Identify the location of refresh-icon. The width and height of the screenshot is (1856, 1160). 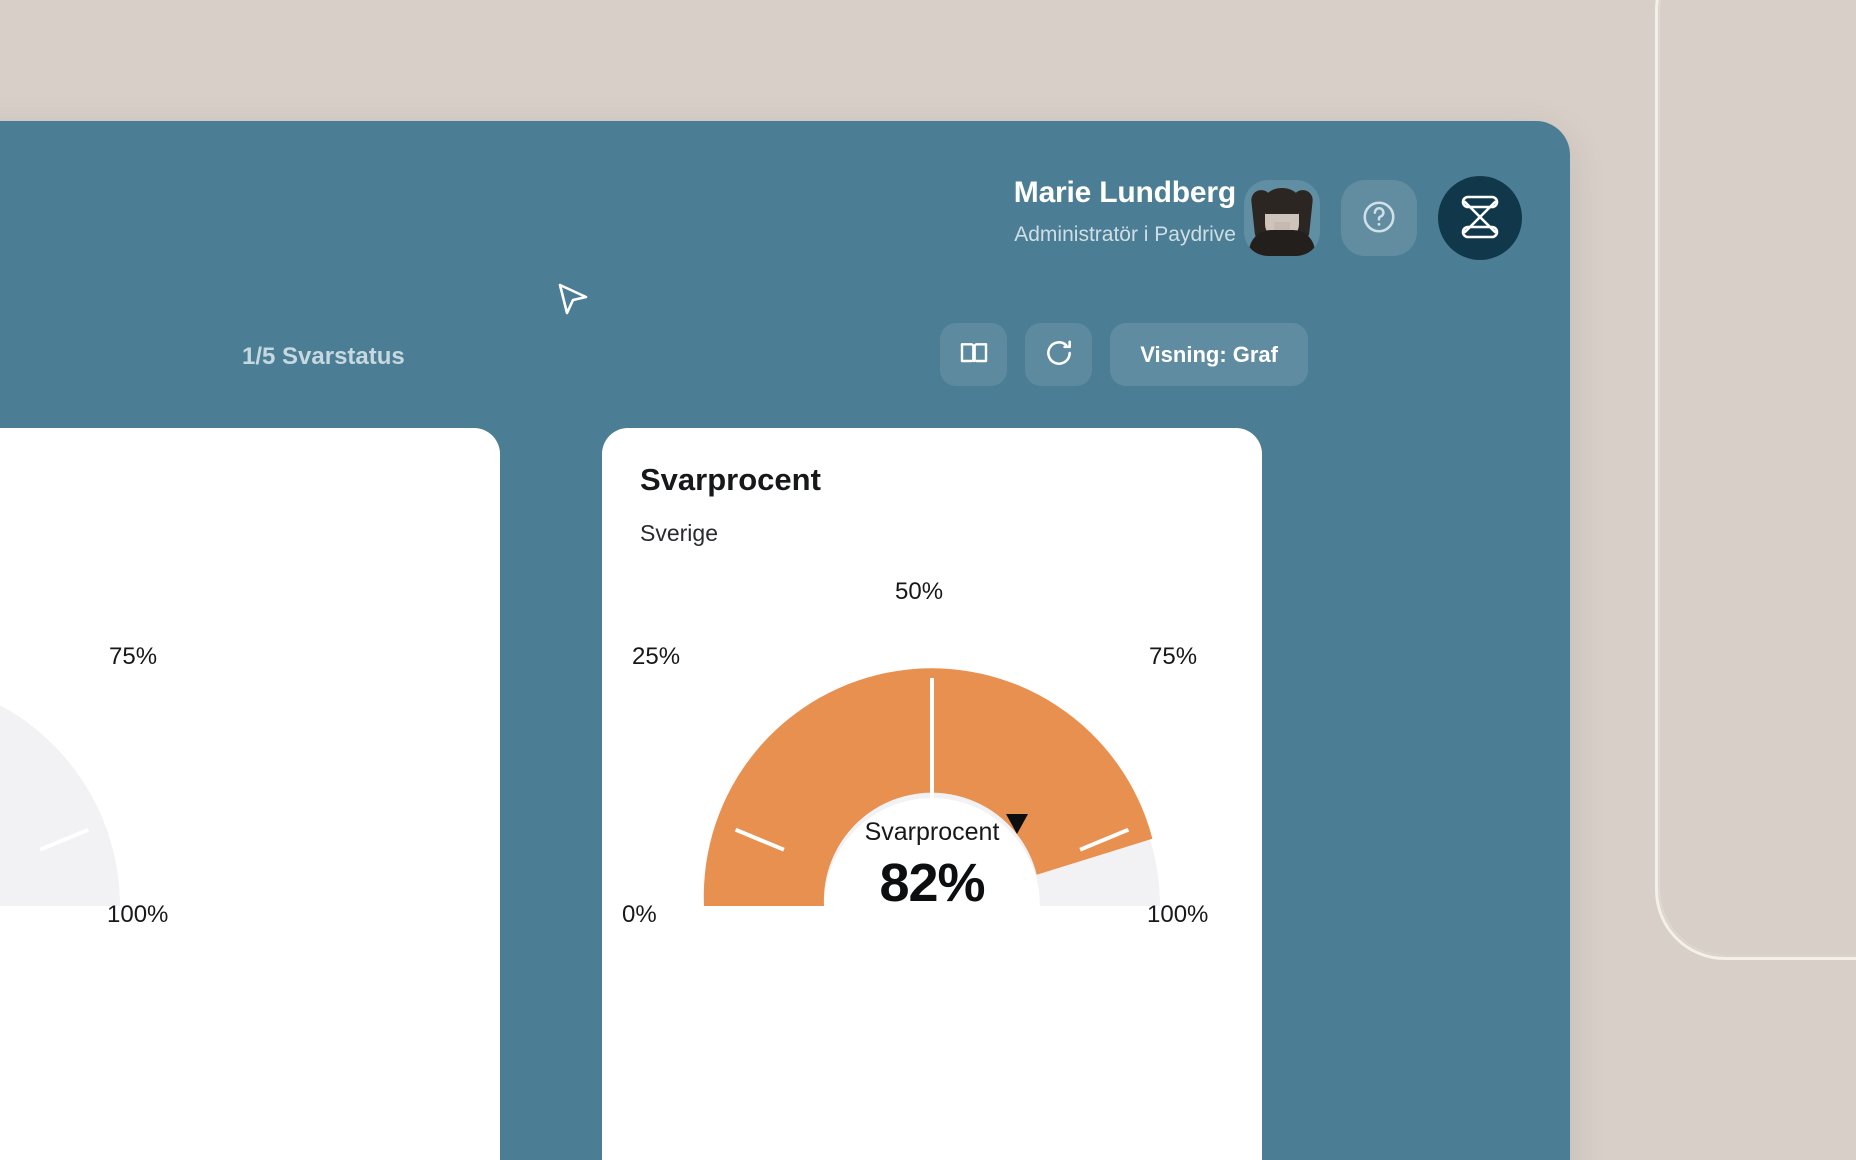
(1059, 354).